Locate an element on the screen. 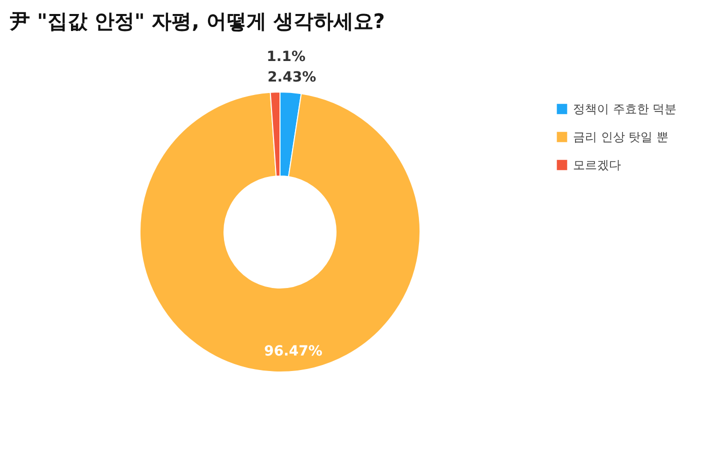 The image size is (721, 451). legend-label: 모르겠다 is located at coordinates (597, 165).